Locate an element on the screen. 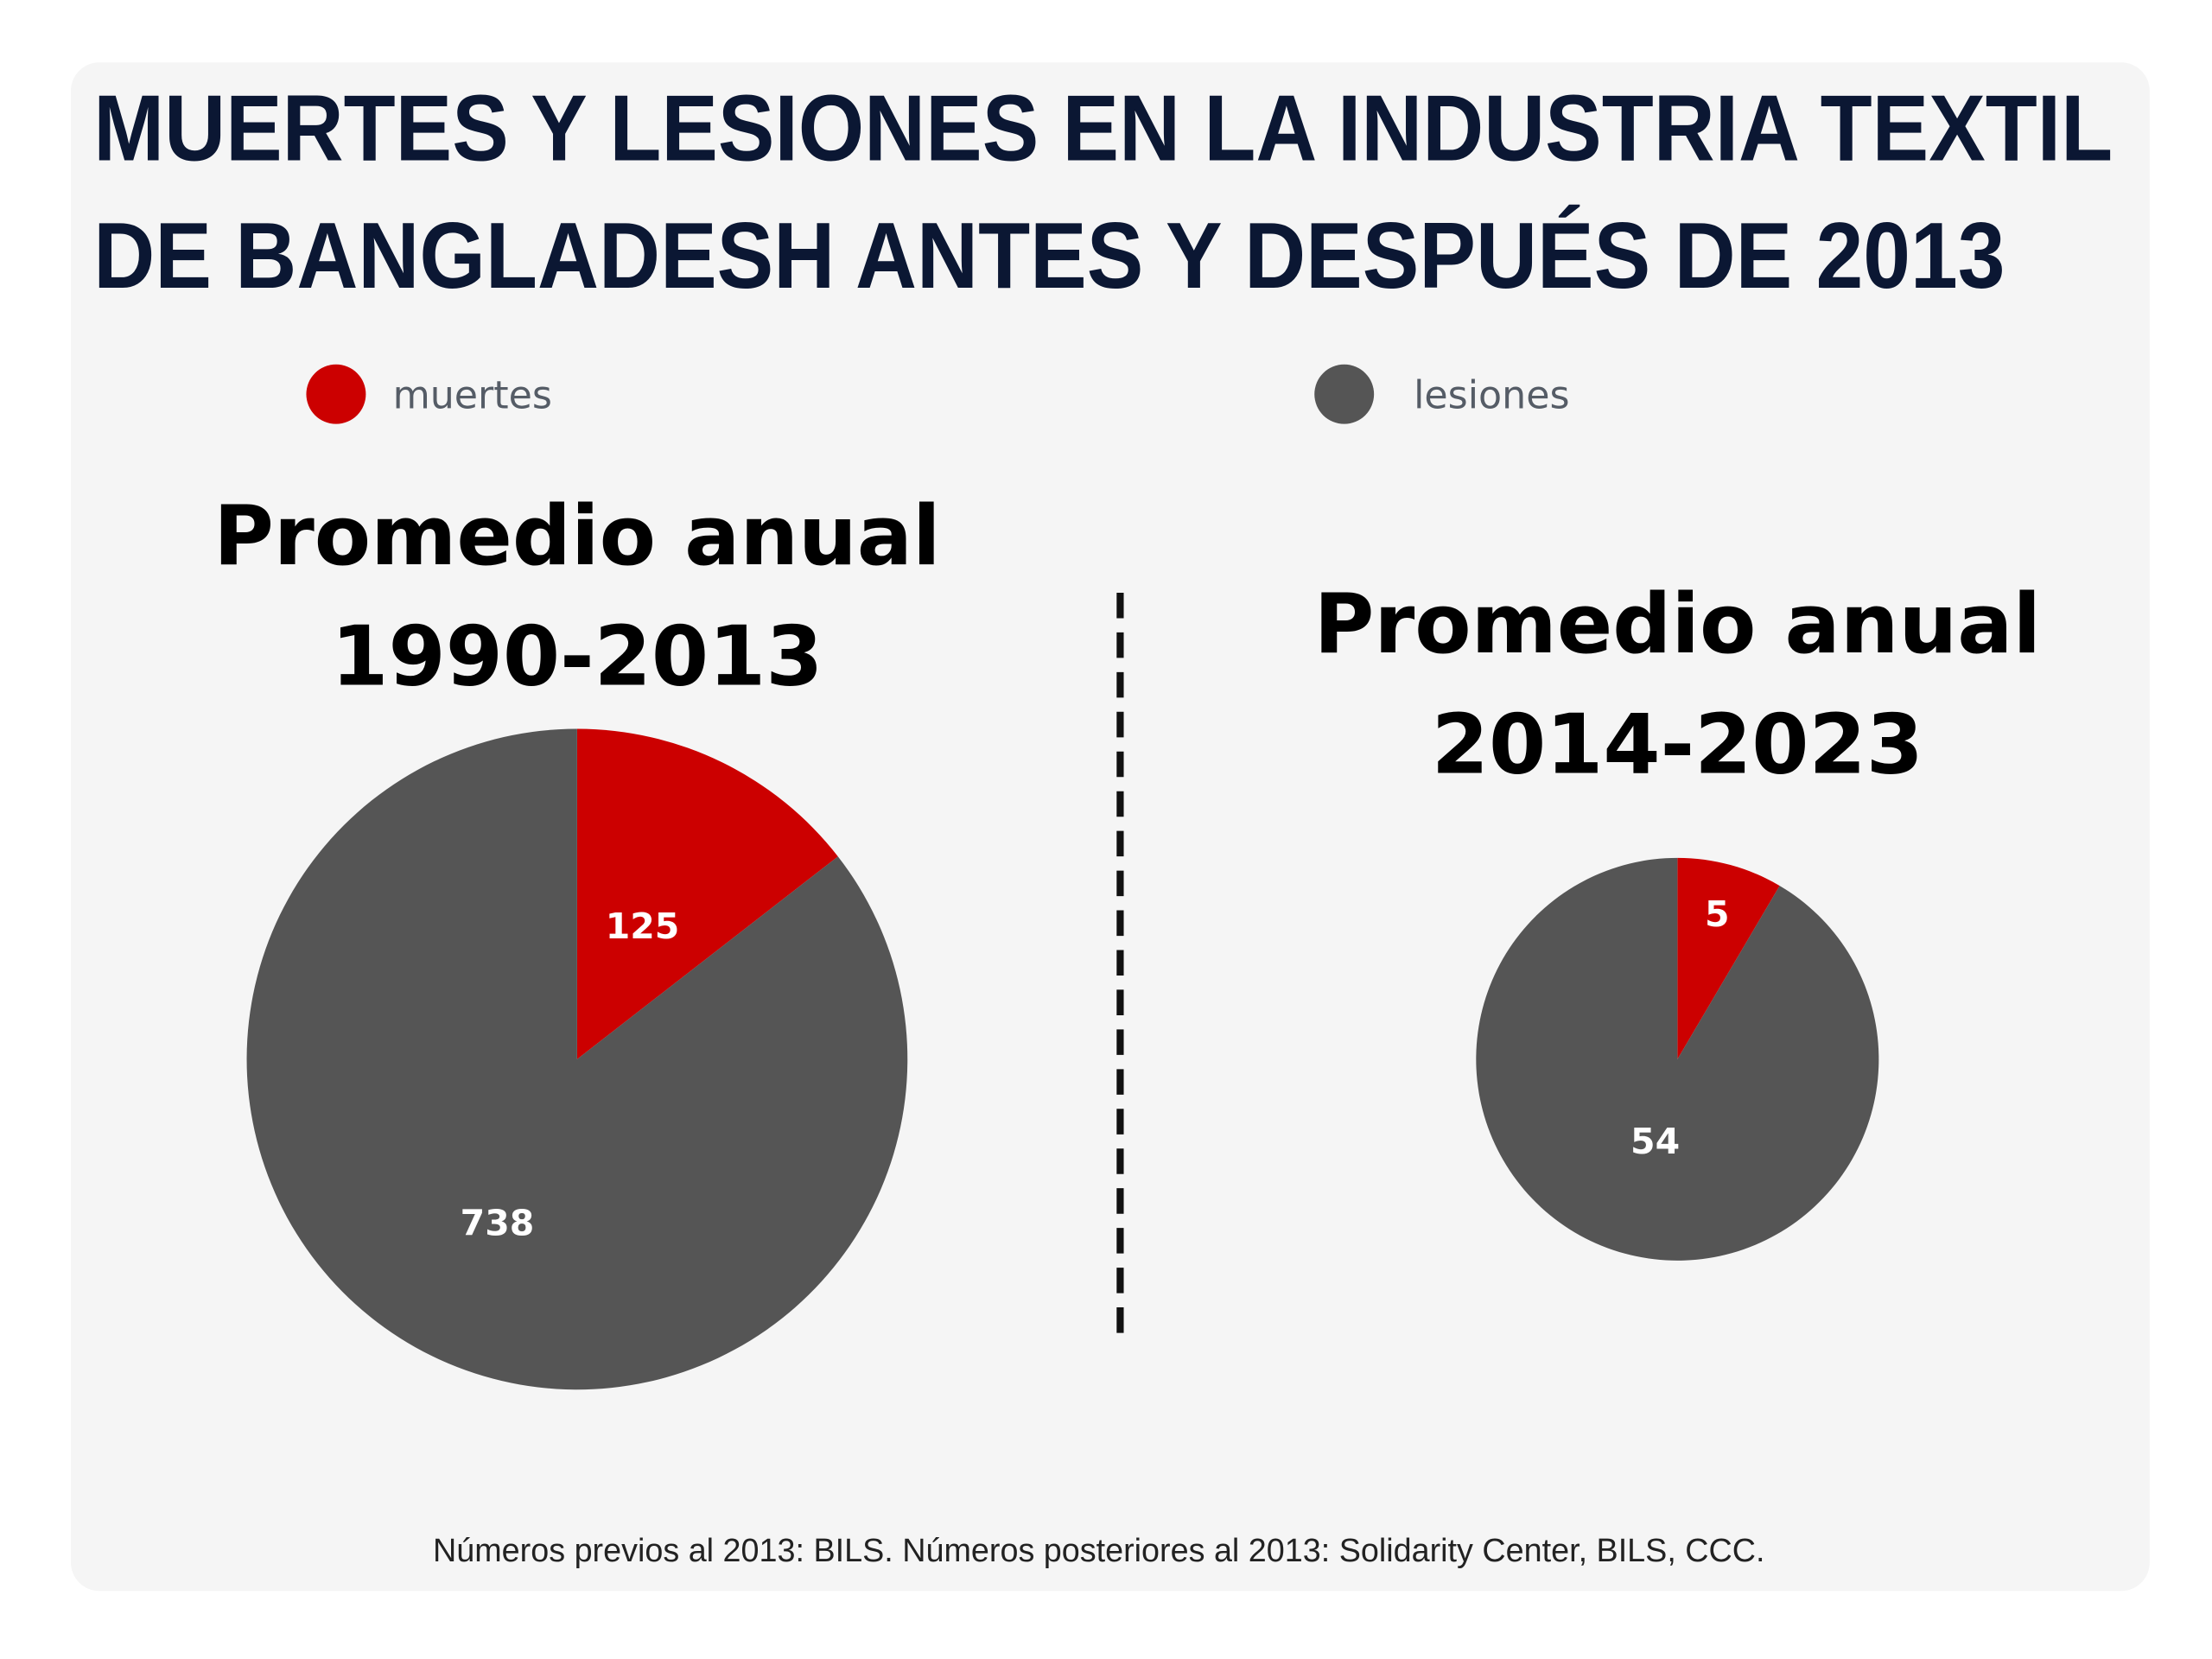  legend-swatch-muertes is located at coordinates (336, 394).